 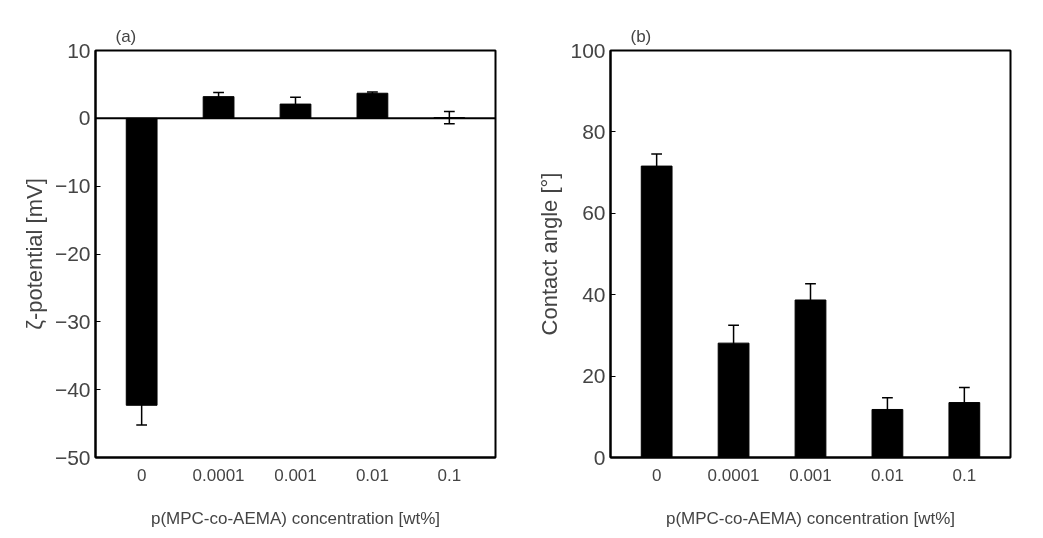 I want to click on y-axis-title: ζ-potential [mV], so click(x=34, y=254).